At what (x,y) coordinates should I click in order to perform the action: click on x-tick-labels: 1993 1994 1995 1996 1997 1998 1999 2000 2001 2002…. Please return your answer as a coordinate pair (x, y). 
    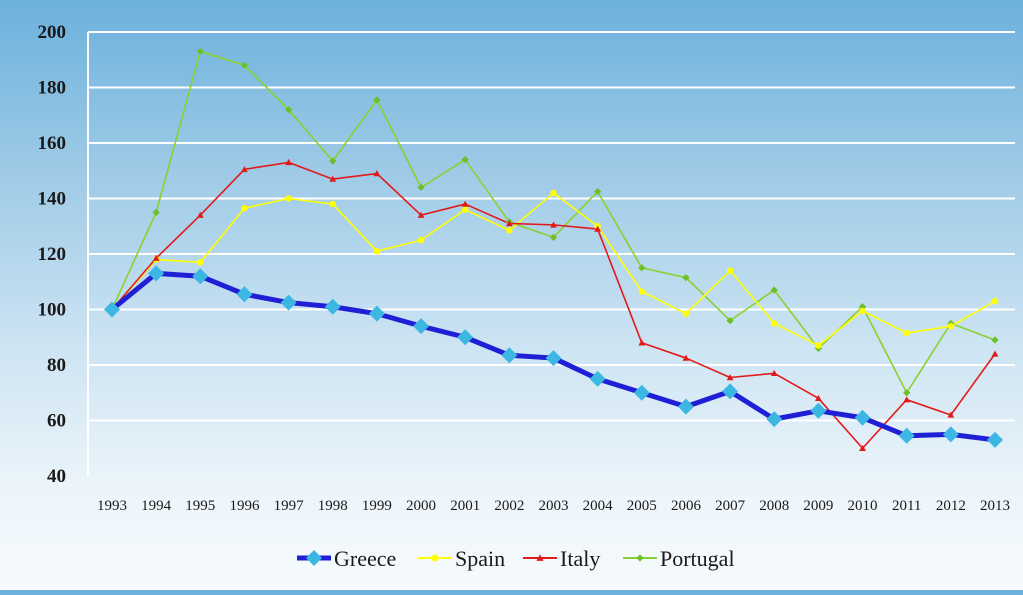
    Looking at the image, I should click on (553, 506).